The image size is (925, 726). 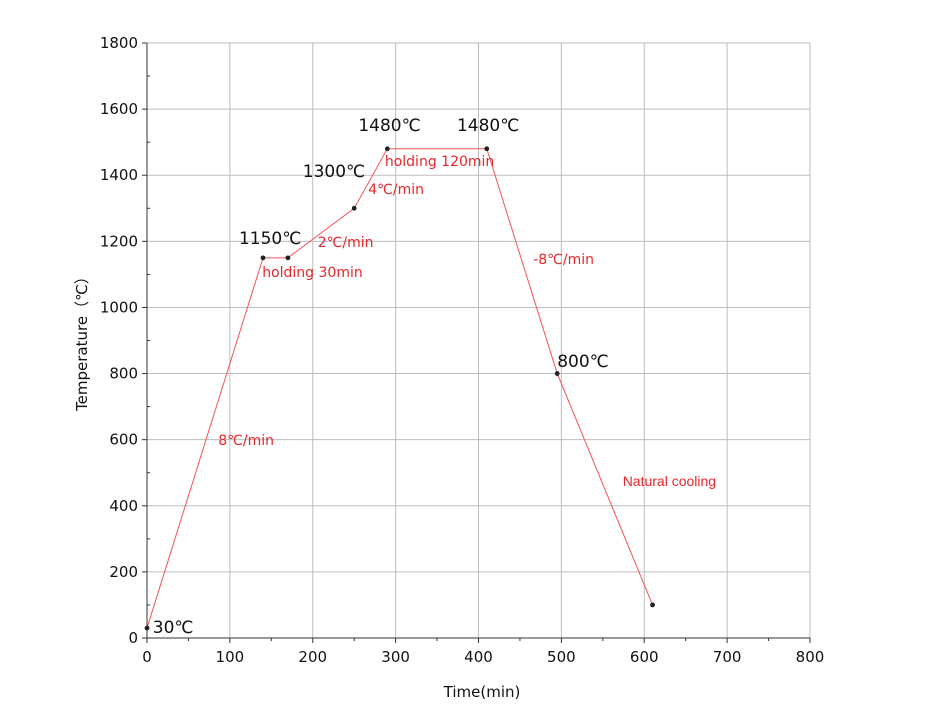 I want to click on rate-label: 2℃/min, so click(x=346, y=243).